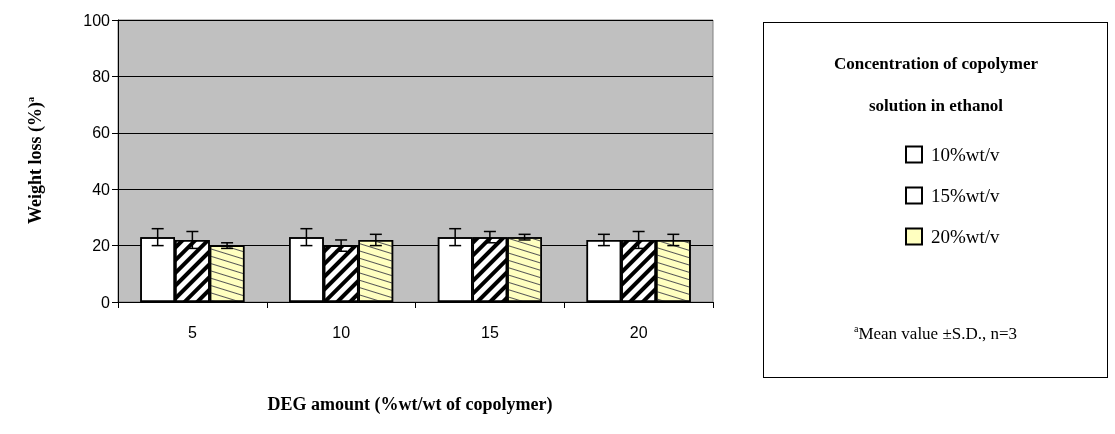  What do you see at coordinates (935, 333) in the screenshot?
I see `text: $^{a}$Mean value ±S.D., n=3` at bounding box center [935, 333].